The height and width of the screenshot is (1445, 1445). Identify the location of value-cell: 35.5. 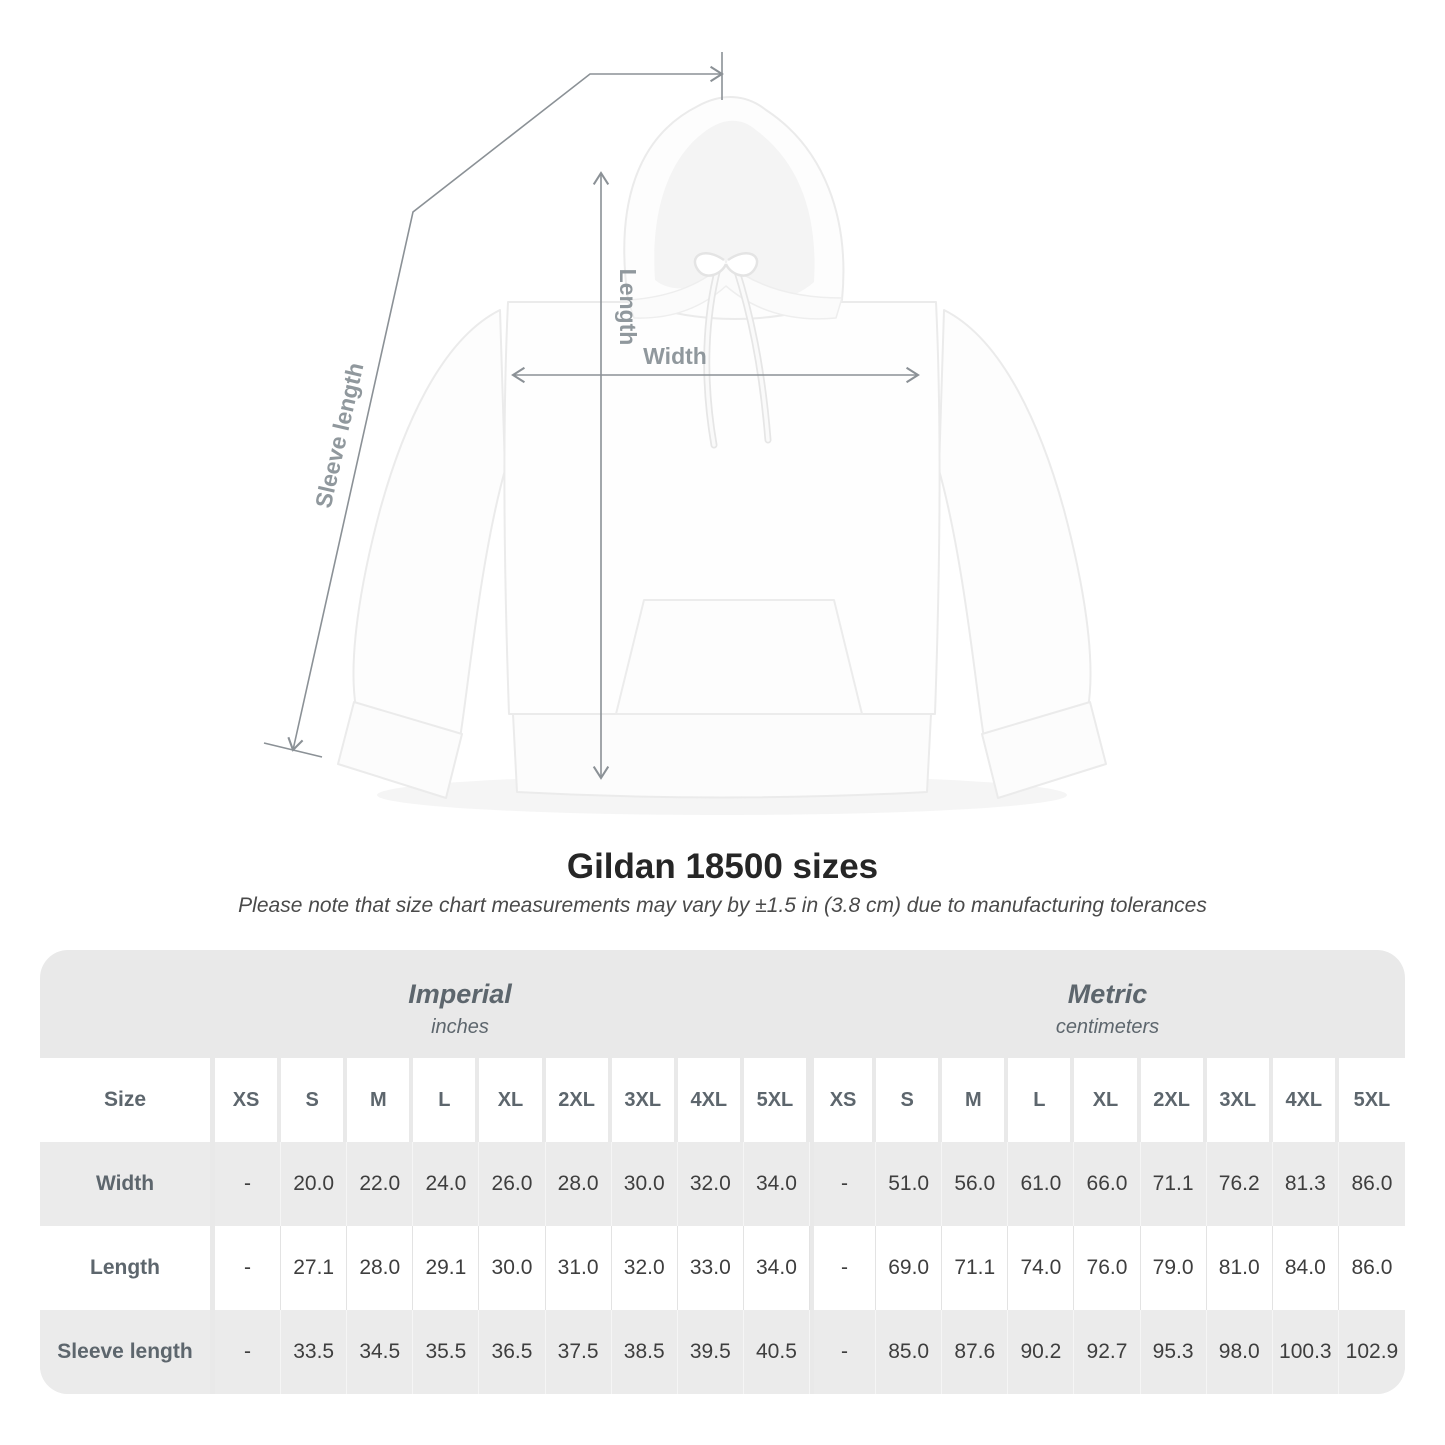
(446, 1352).